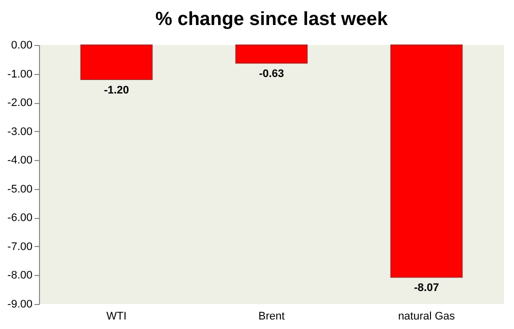 The width and height of the screenshot is (514, 329). I want to click on y-tick-label: 0.00, so click(21, 46).